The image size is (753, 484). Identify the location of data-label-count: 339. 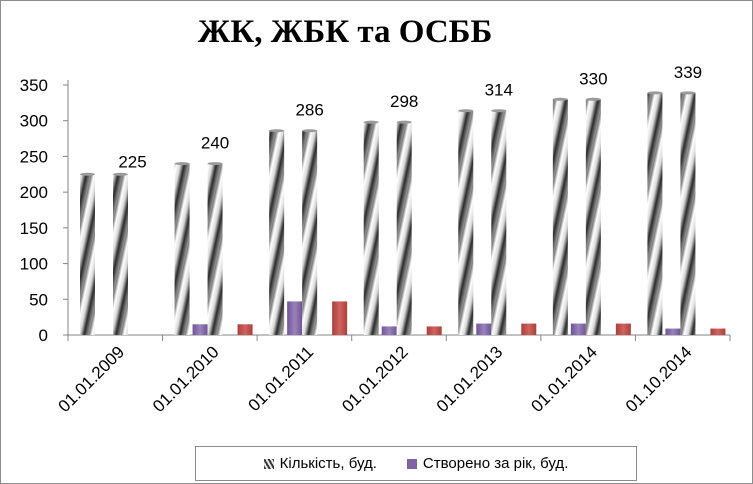
(688, 72).